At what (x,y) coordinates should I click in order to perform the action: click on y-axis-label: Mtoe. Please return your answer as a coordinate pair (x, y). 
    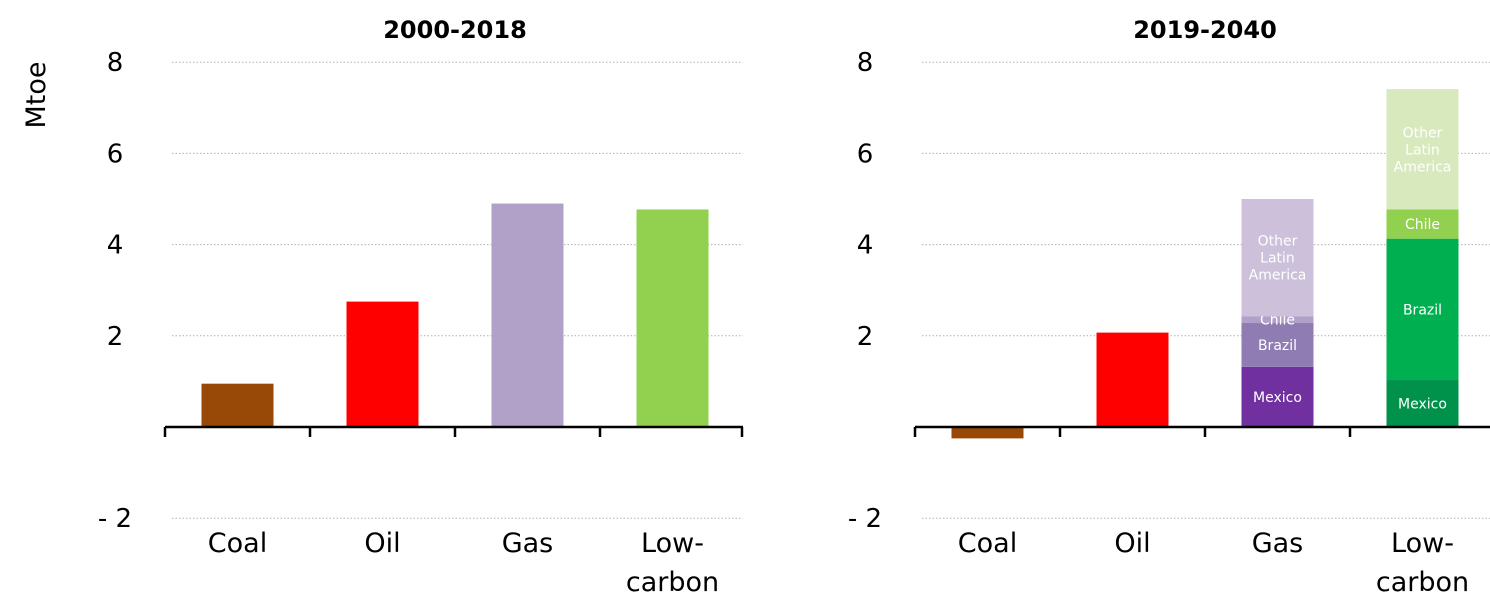
    Looking at the image, I should click on (36, 94).